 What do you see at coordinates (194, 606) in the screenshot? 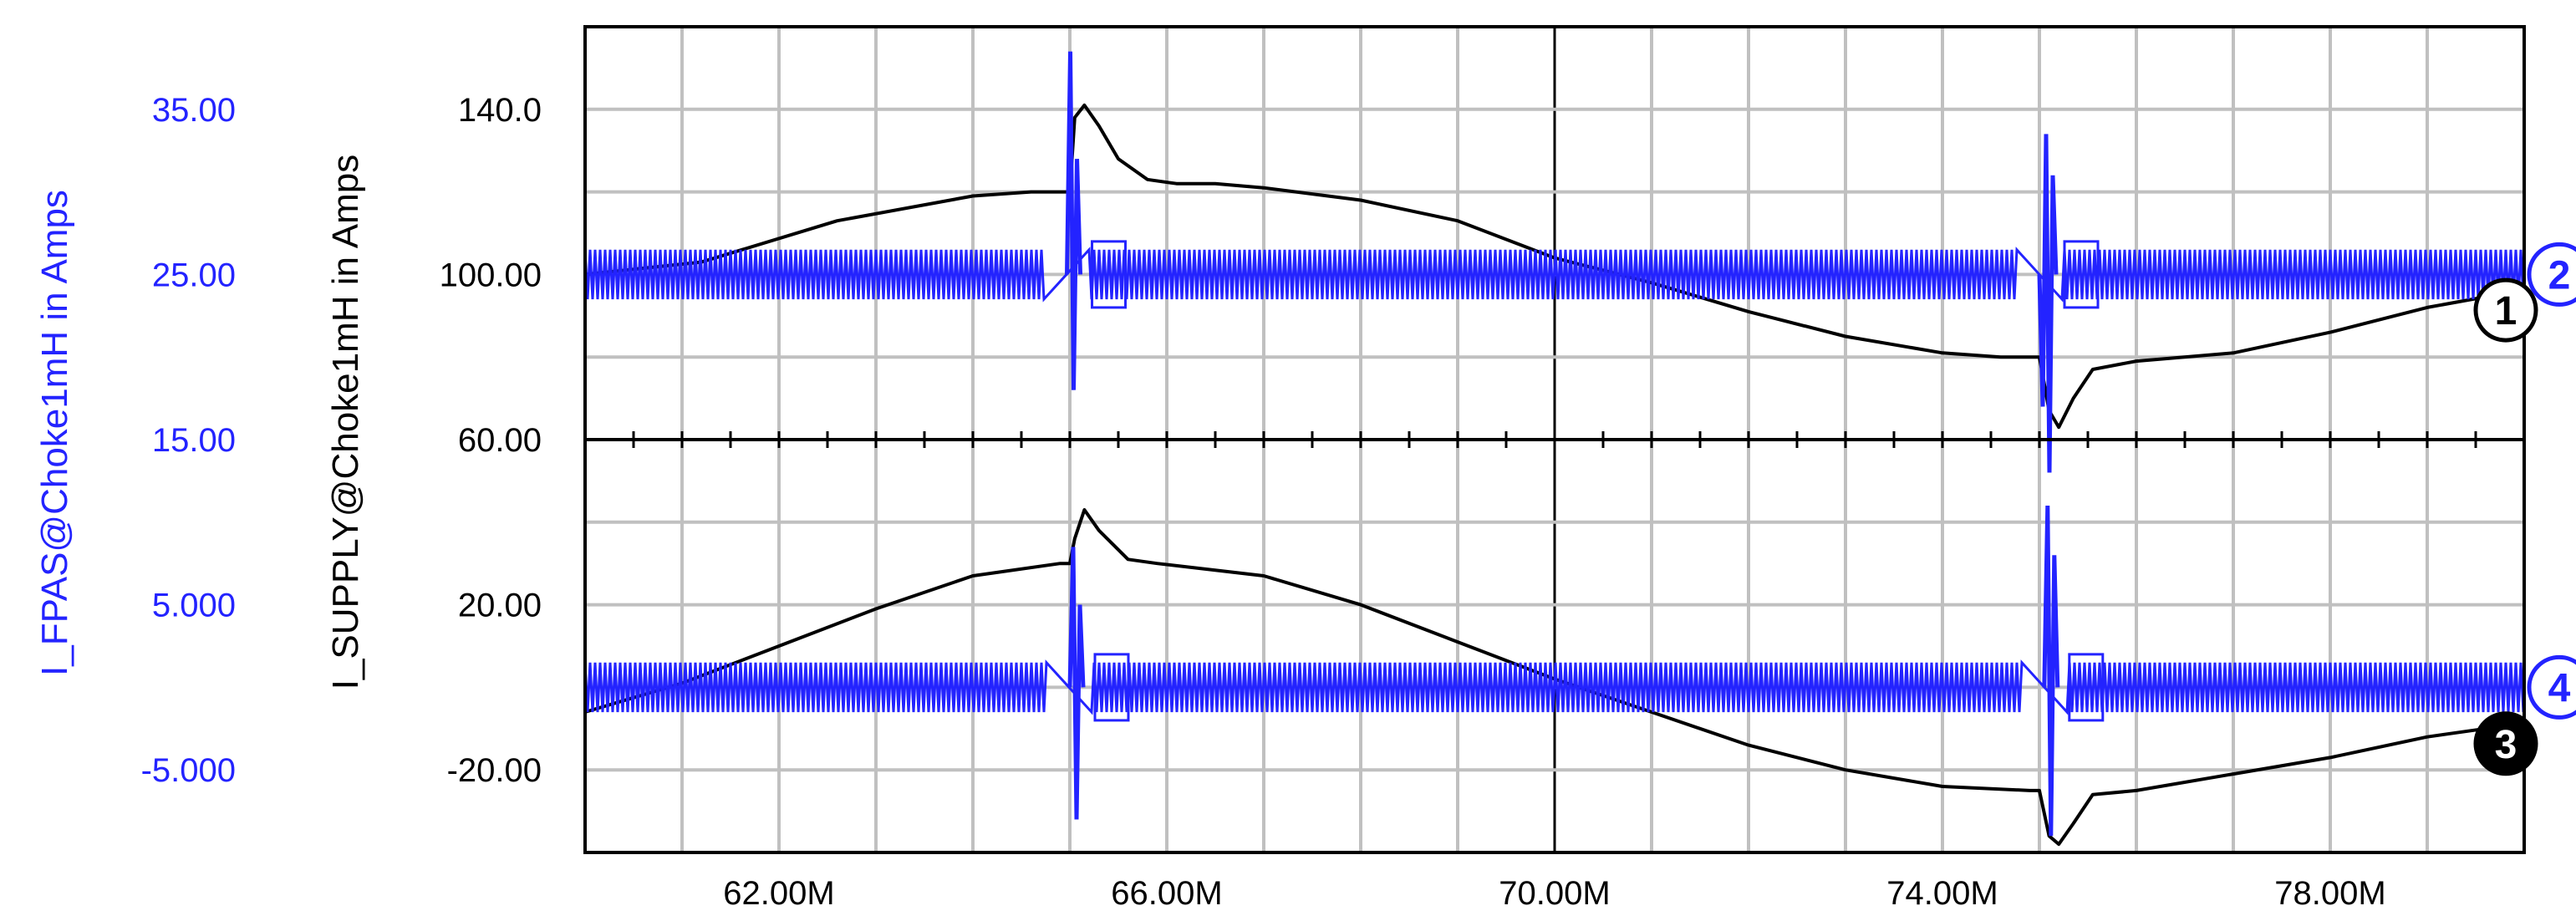
I see `outer-y-tick-label: 5.000` at bounding box center [194, 606].